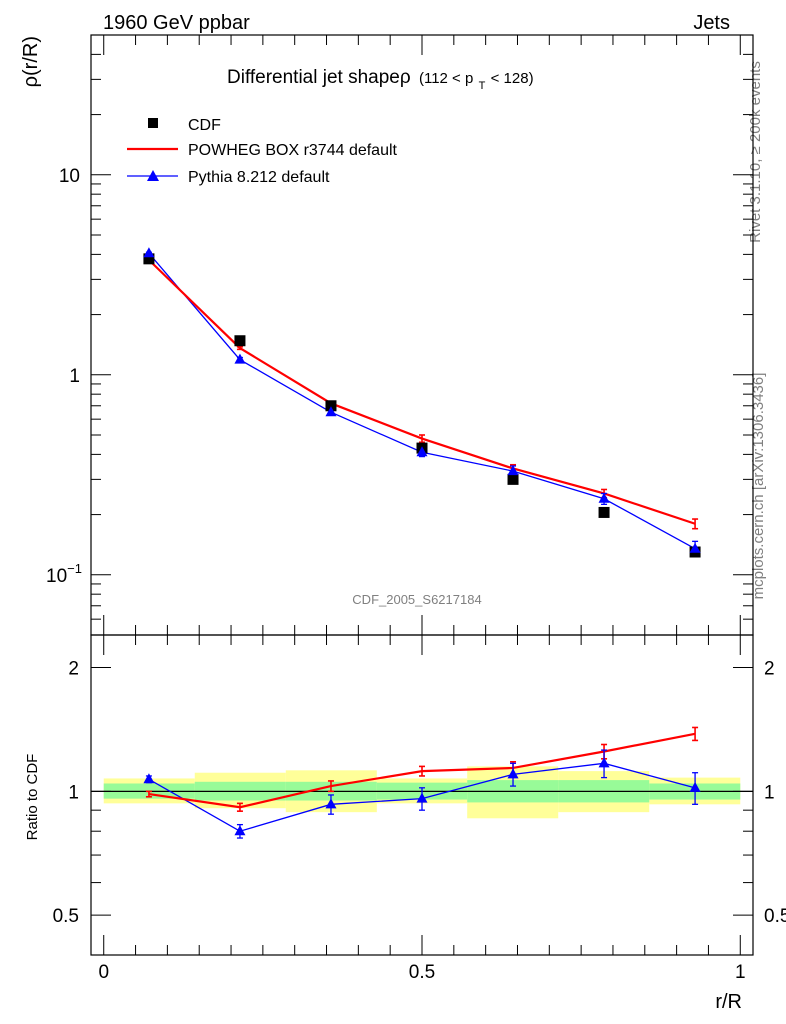 This screenshot has width=786, height=1024. Describe the element at coordinates (512, 78) in the screenshot. I see `plot-title-end: < 128)` at that location.